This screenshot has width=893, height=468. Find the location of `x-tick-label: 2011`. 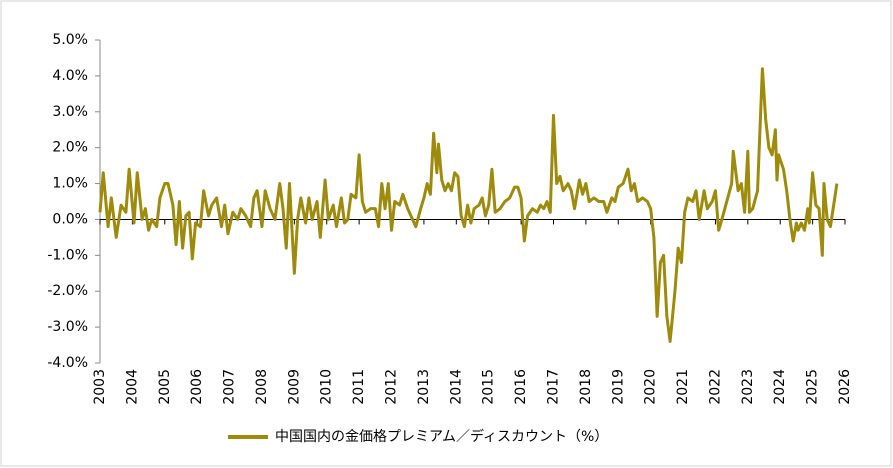

x-tick-label: 2011 is located at coordinates (359, 387).